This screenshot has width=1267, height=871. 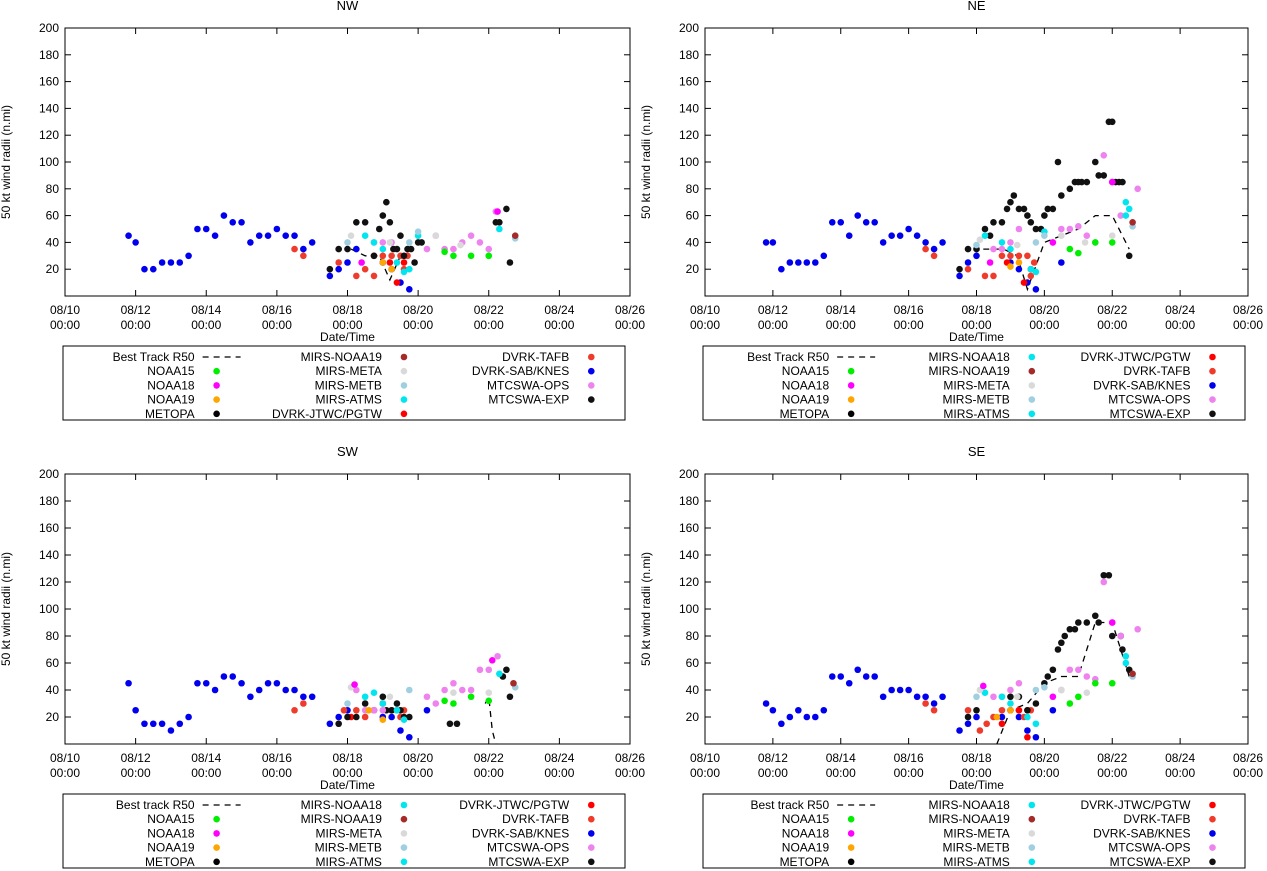 What do you see at coordinates (206, 758) in the screenshot?
I see `x-tick-date: 08/14` at bounding box center [206, 758].